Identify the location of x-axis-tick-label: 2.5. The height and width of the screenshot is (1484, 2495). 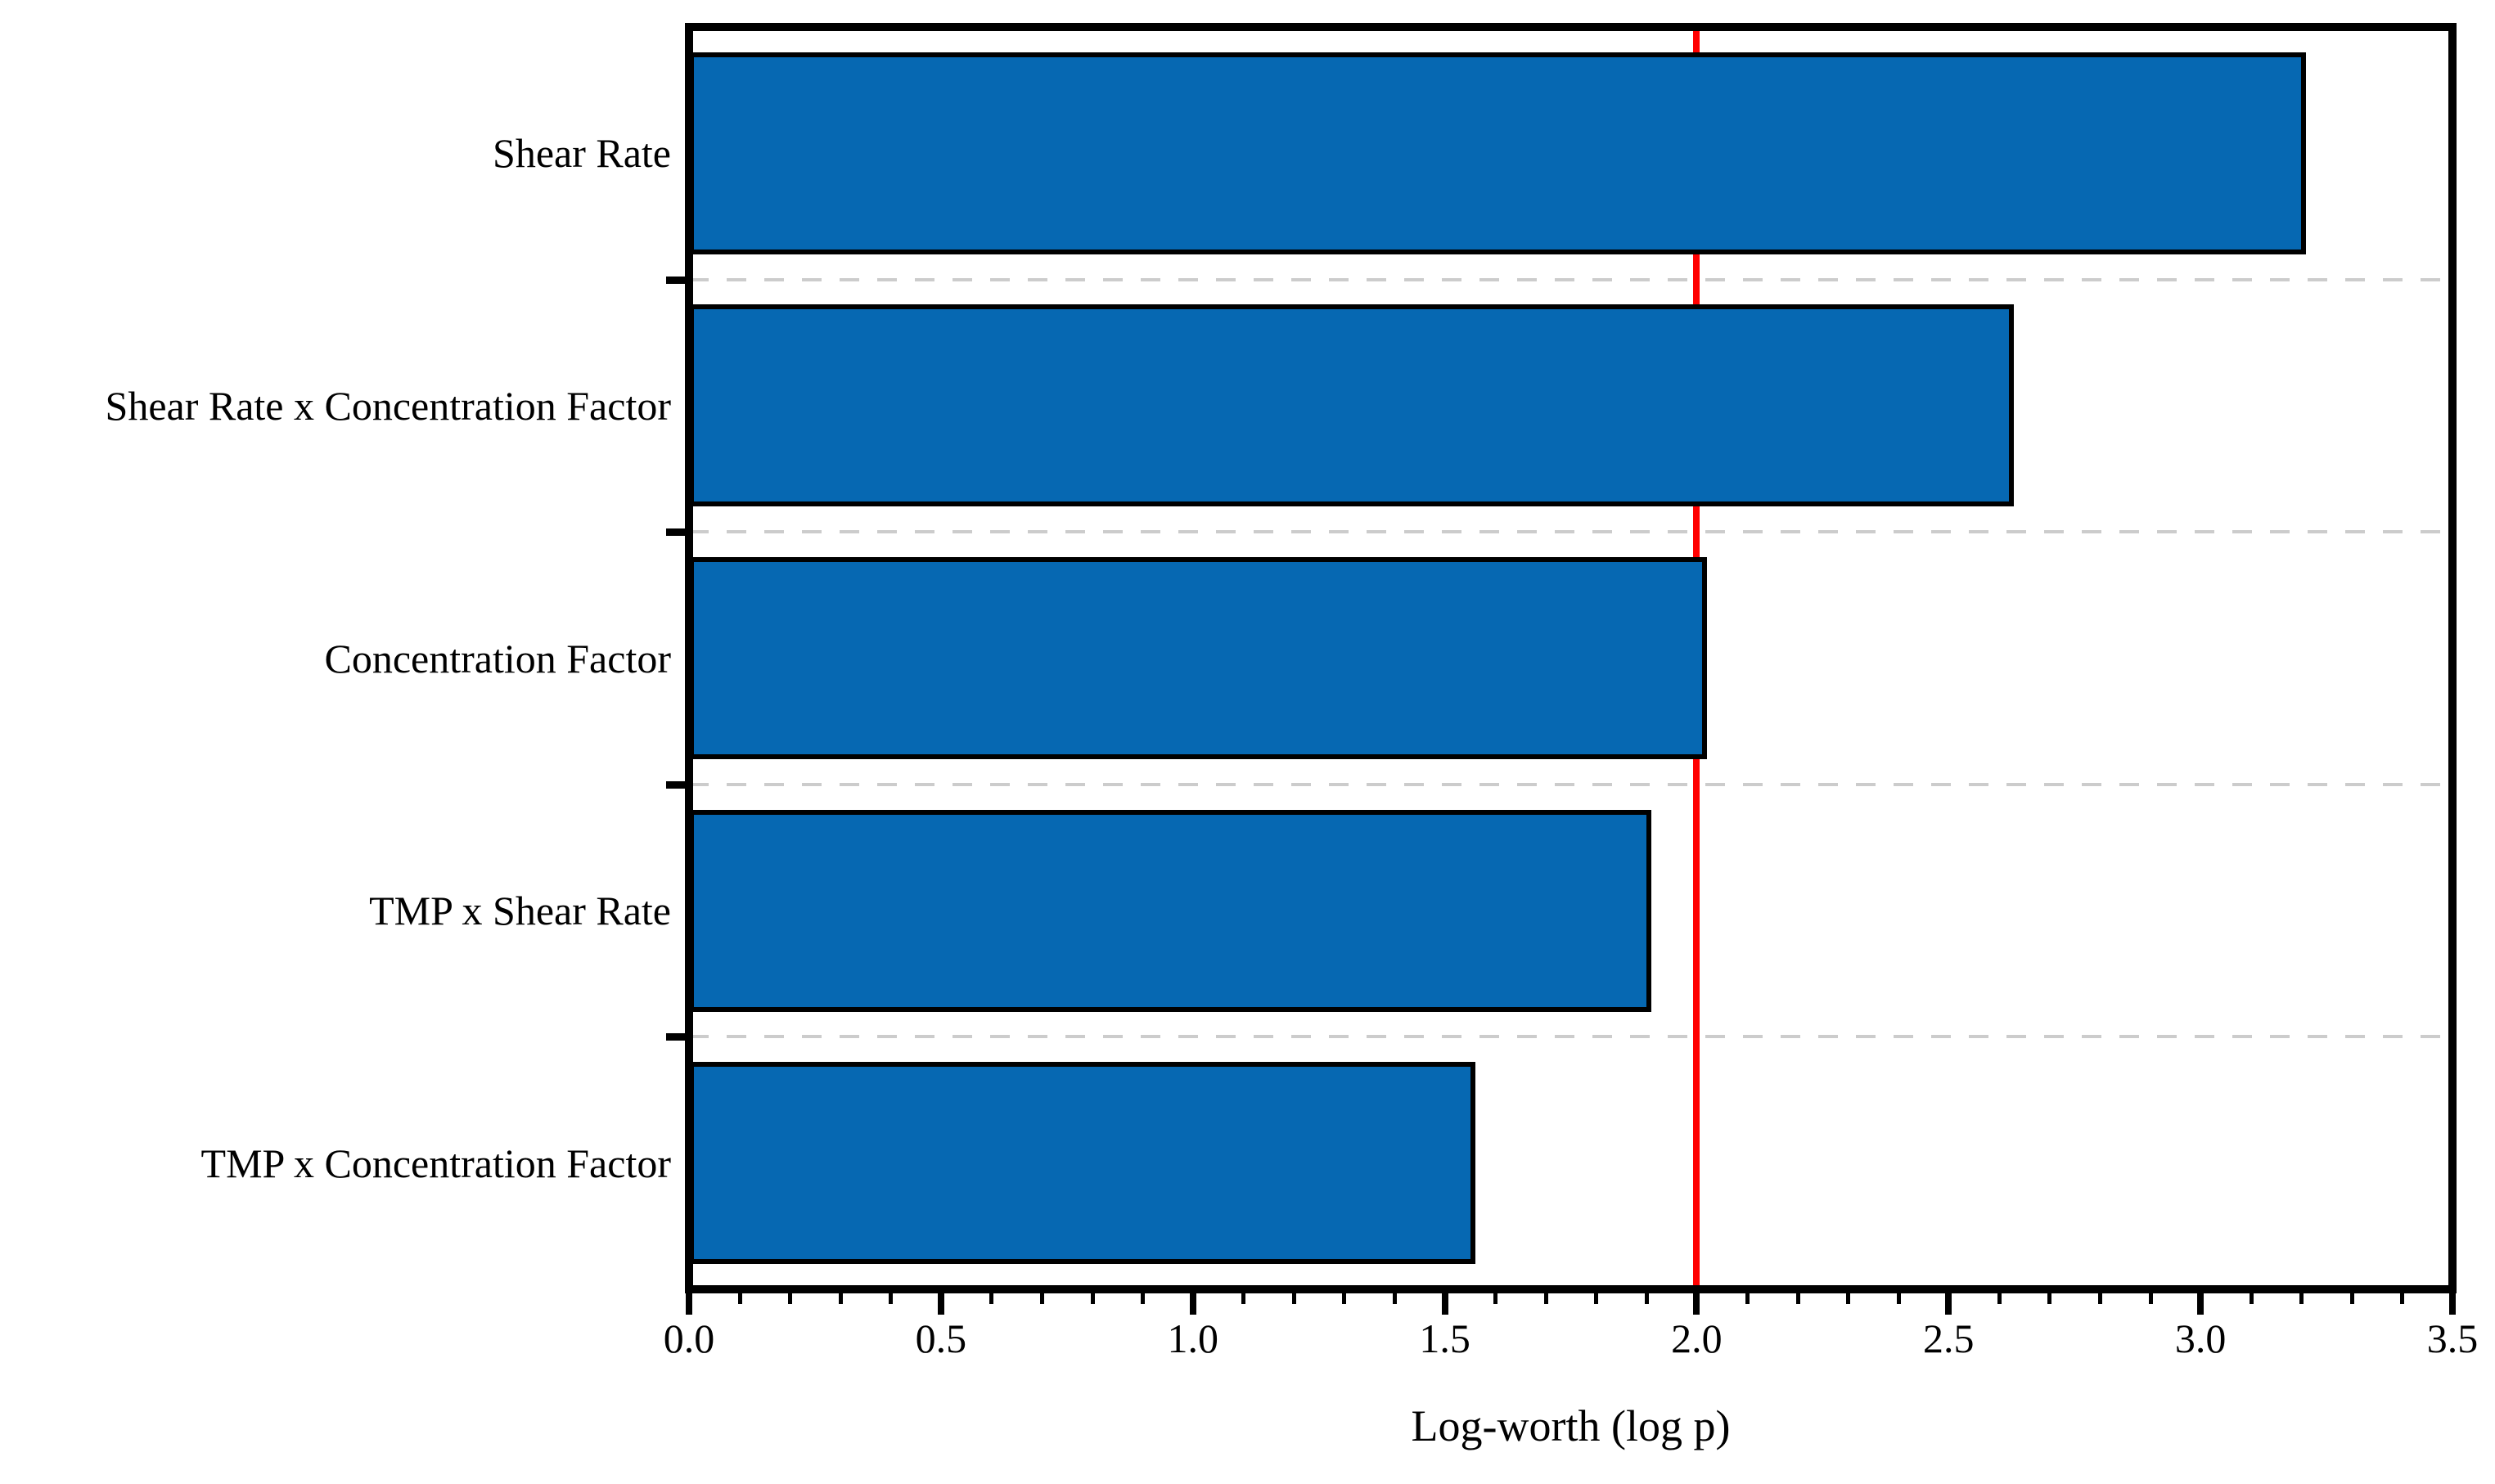
(1949, 1338).